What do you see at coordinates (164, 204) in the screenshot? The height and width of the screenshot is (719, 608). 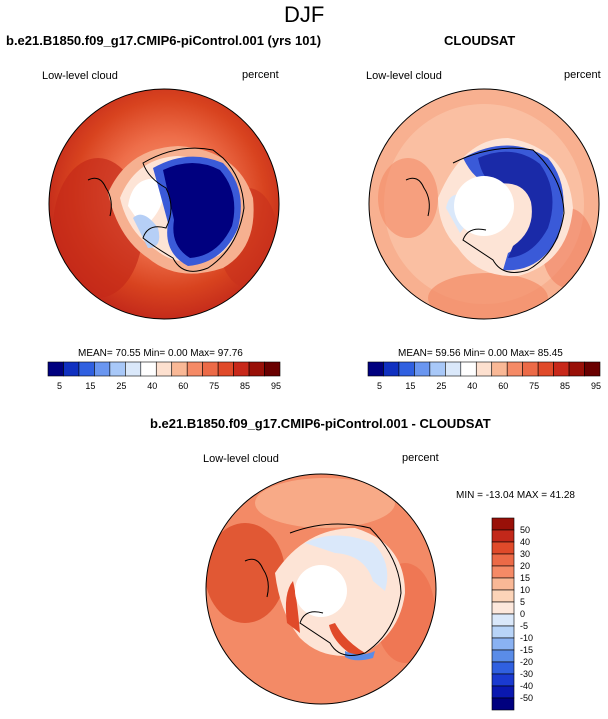 I see `panel-1-map` at bounding box center [164, 204].